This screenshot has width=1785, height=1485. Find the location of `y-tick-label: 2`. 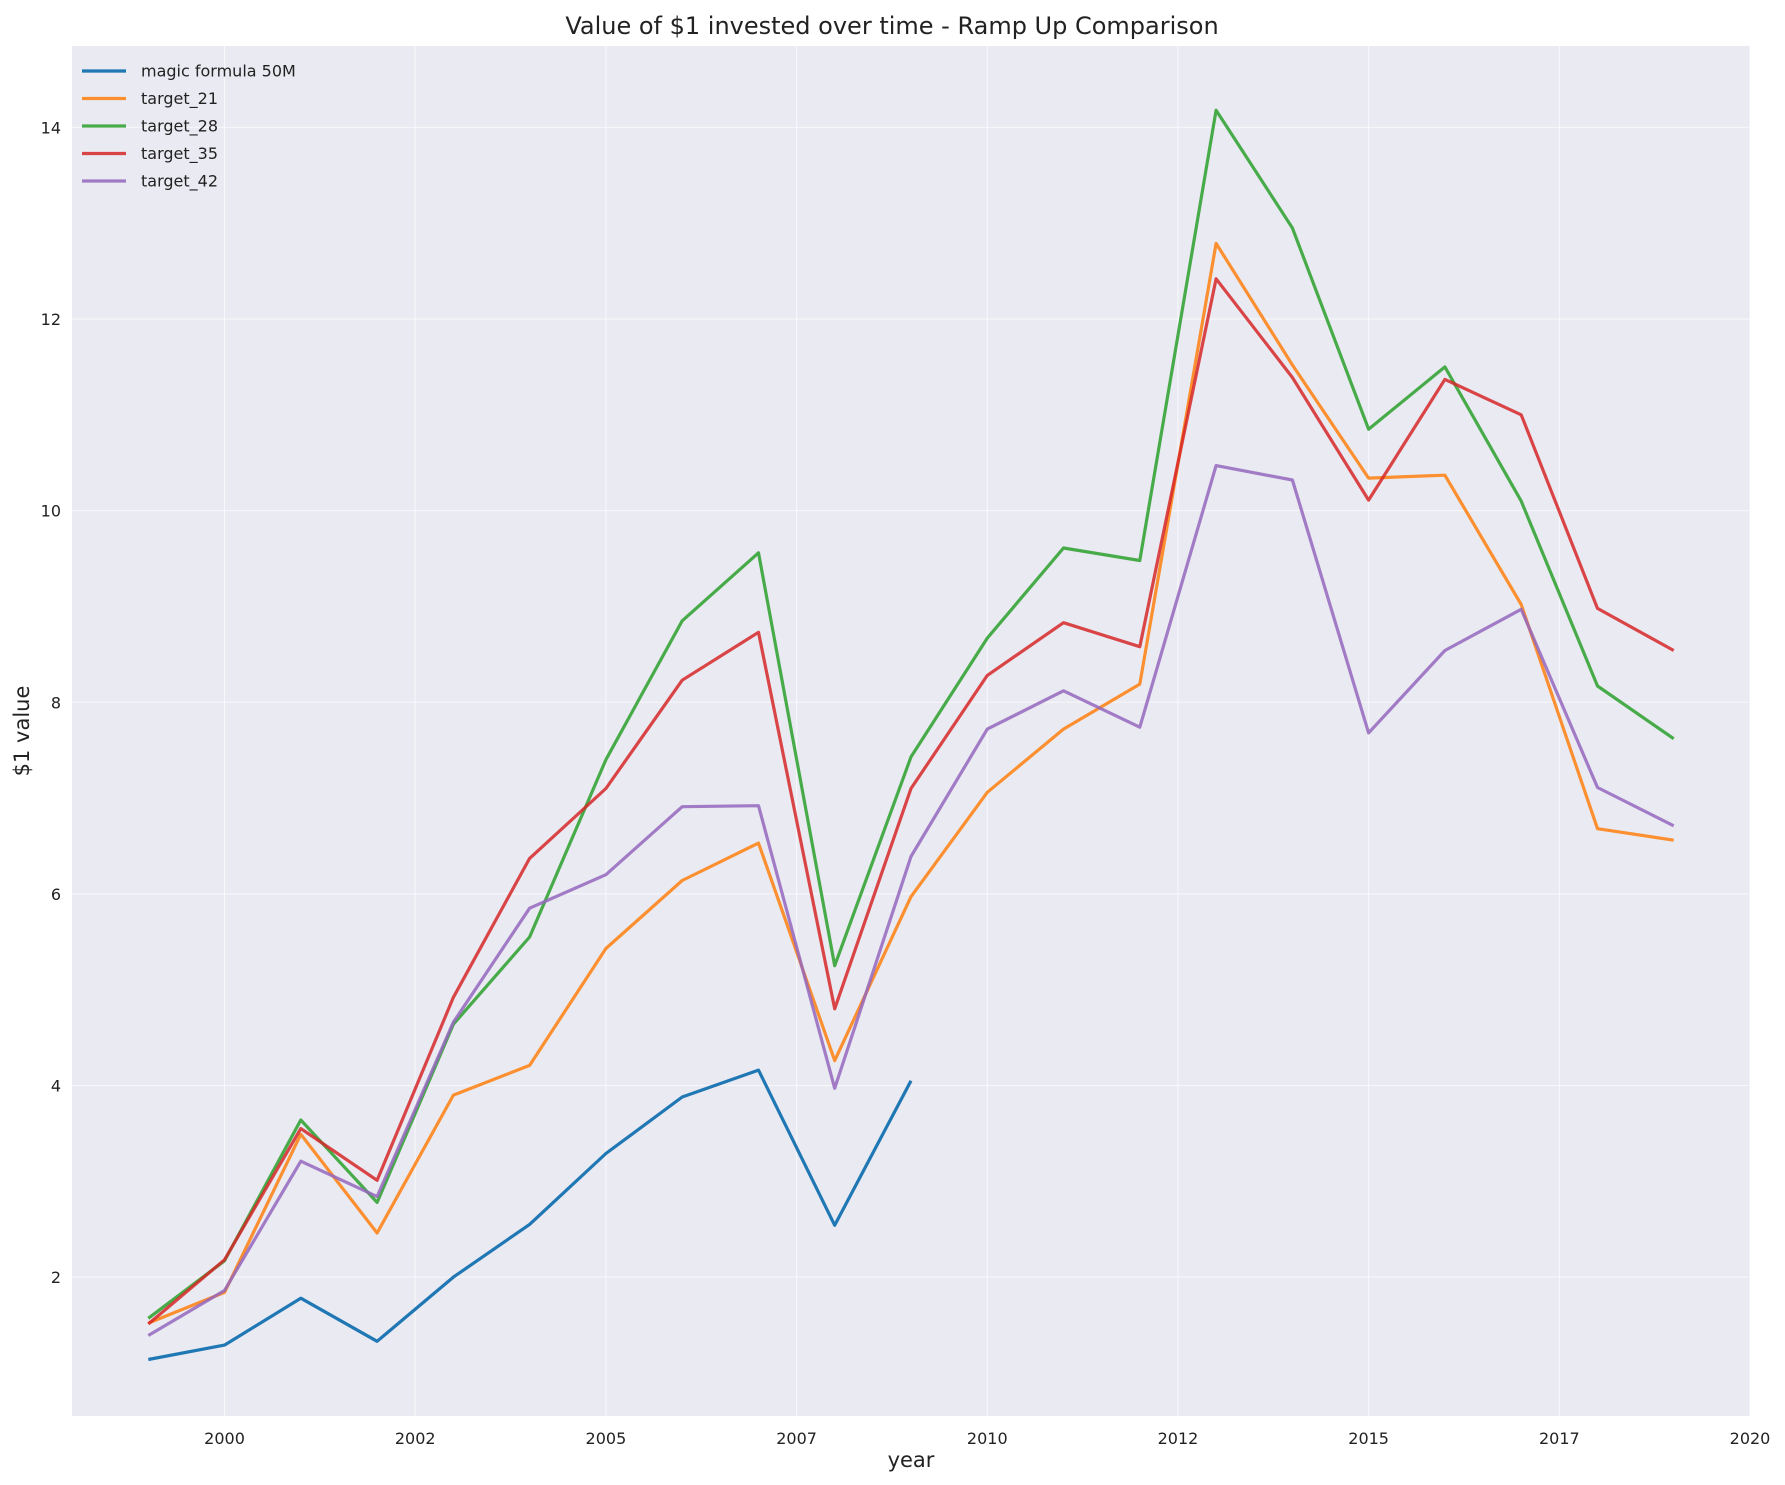

y-tick-label: 2 is located at coordinates (56, 1277).